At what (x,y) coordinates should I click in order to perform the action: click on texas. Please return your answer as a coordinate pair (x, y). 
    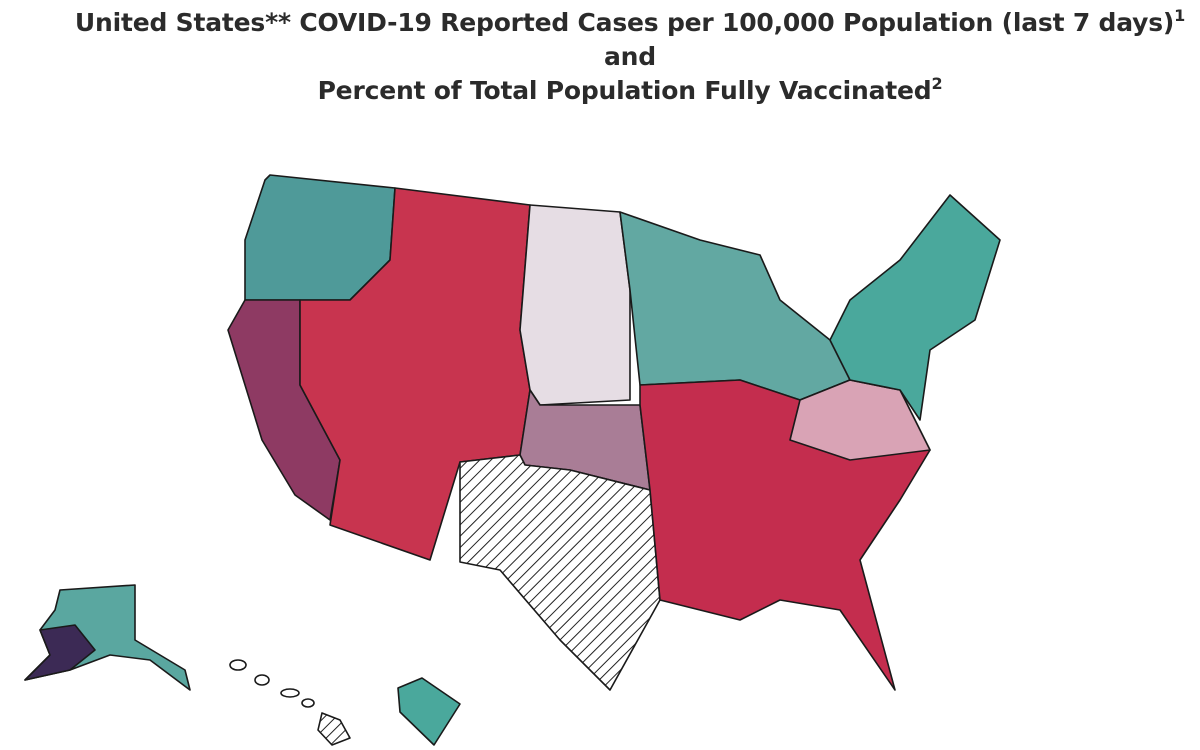
    Looking at the image, I should click on (560, 572).